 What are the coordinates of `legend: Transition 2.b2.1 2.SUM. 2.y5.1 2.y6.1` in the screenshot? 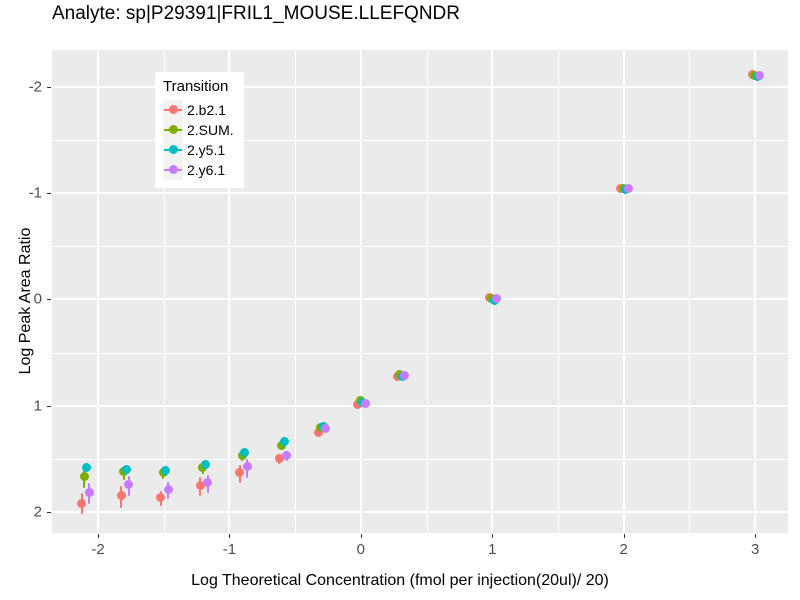 It's located at (199, 130).